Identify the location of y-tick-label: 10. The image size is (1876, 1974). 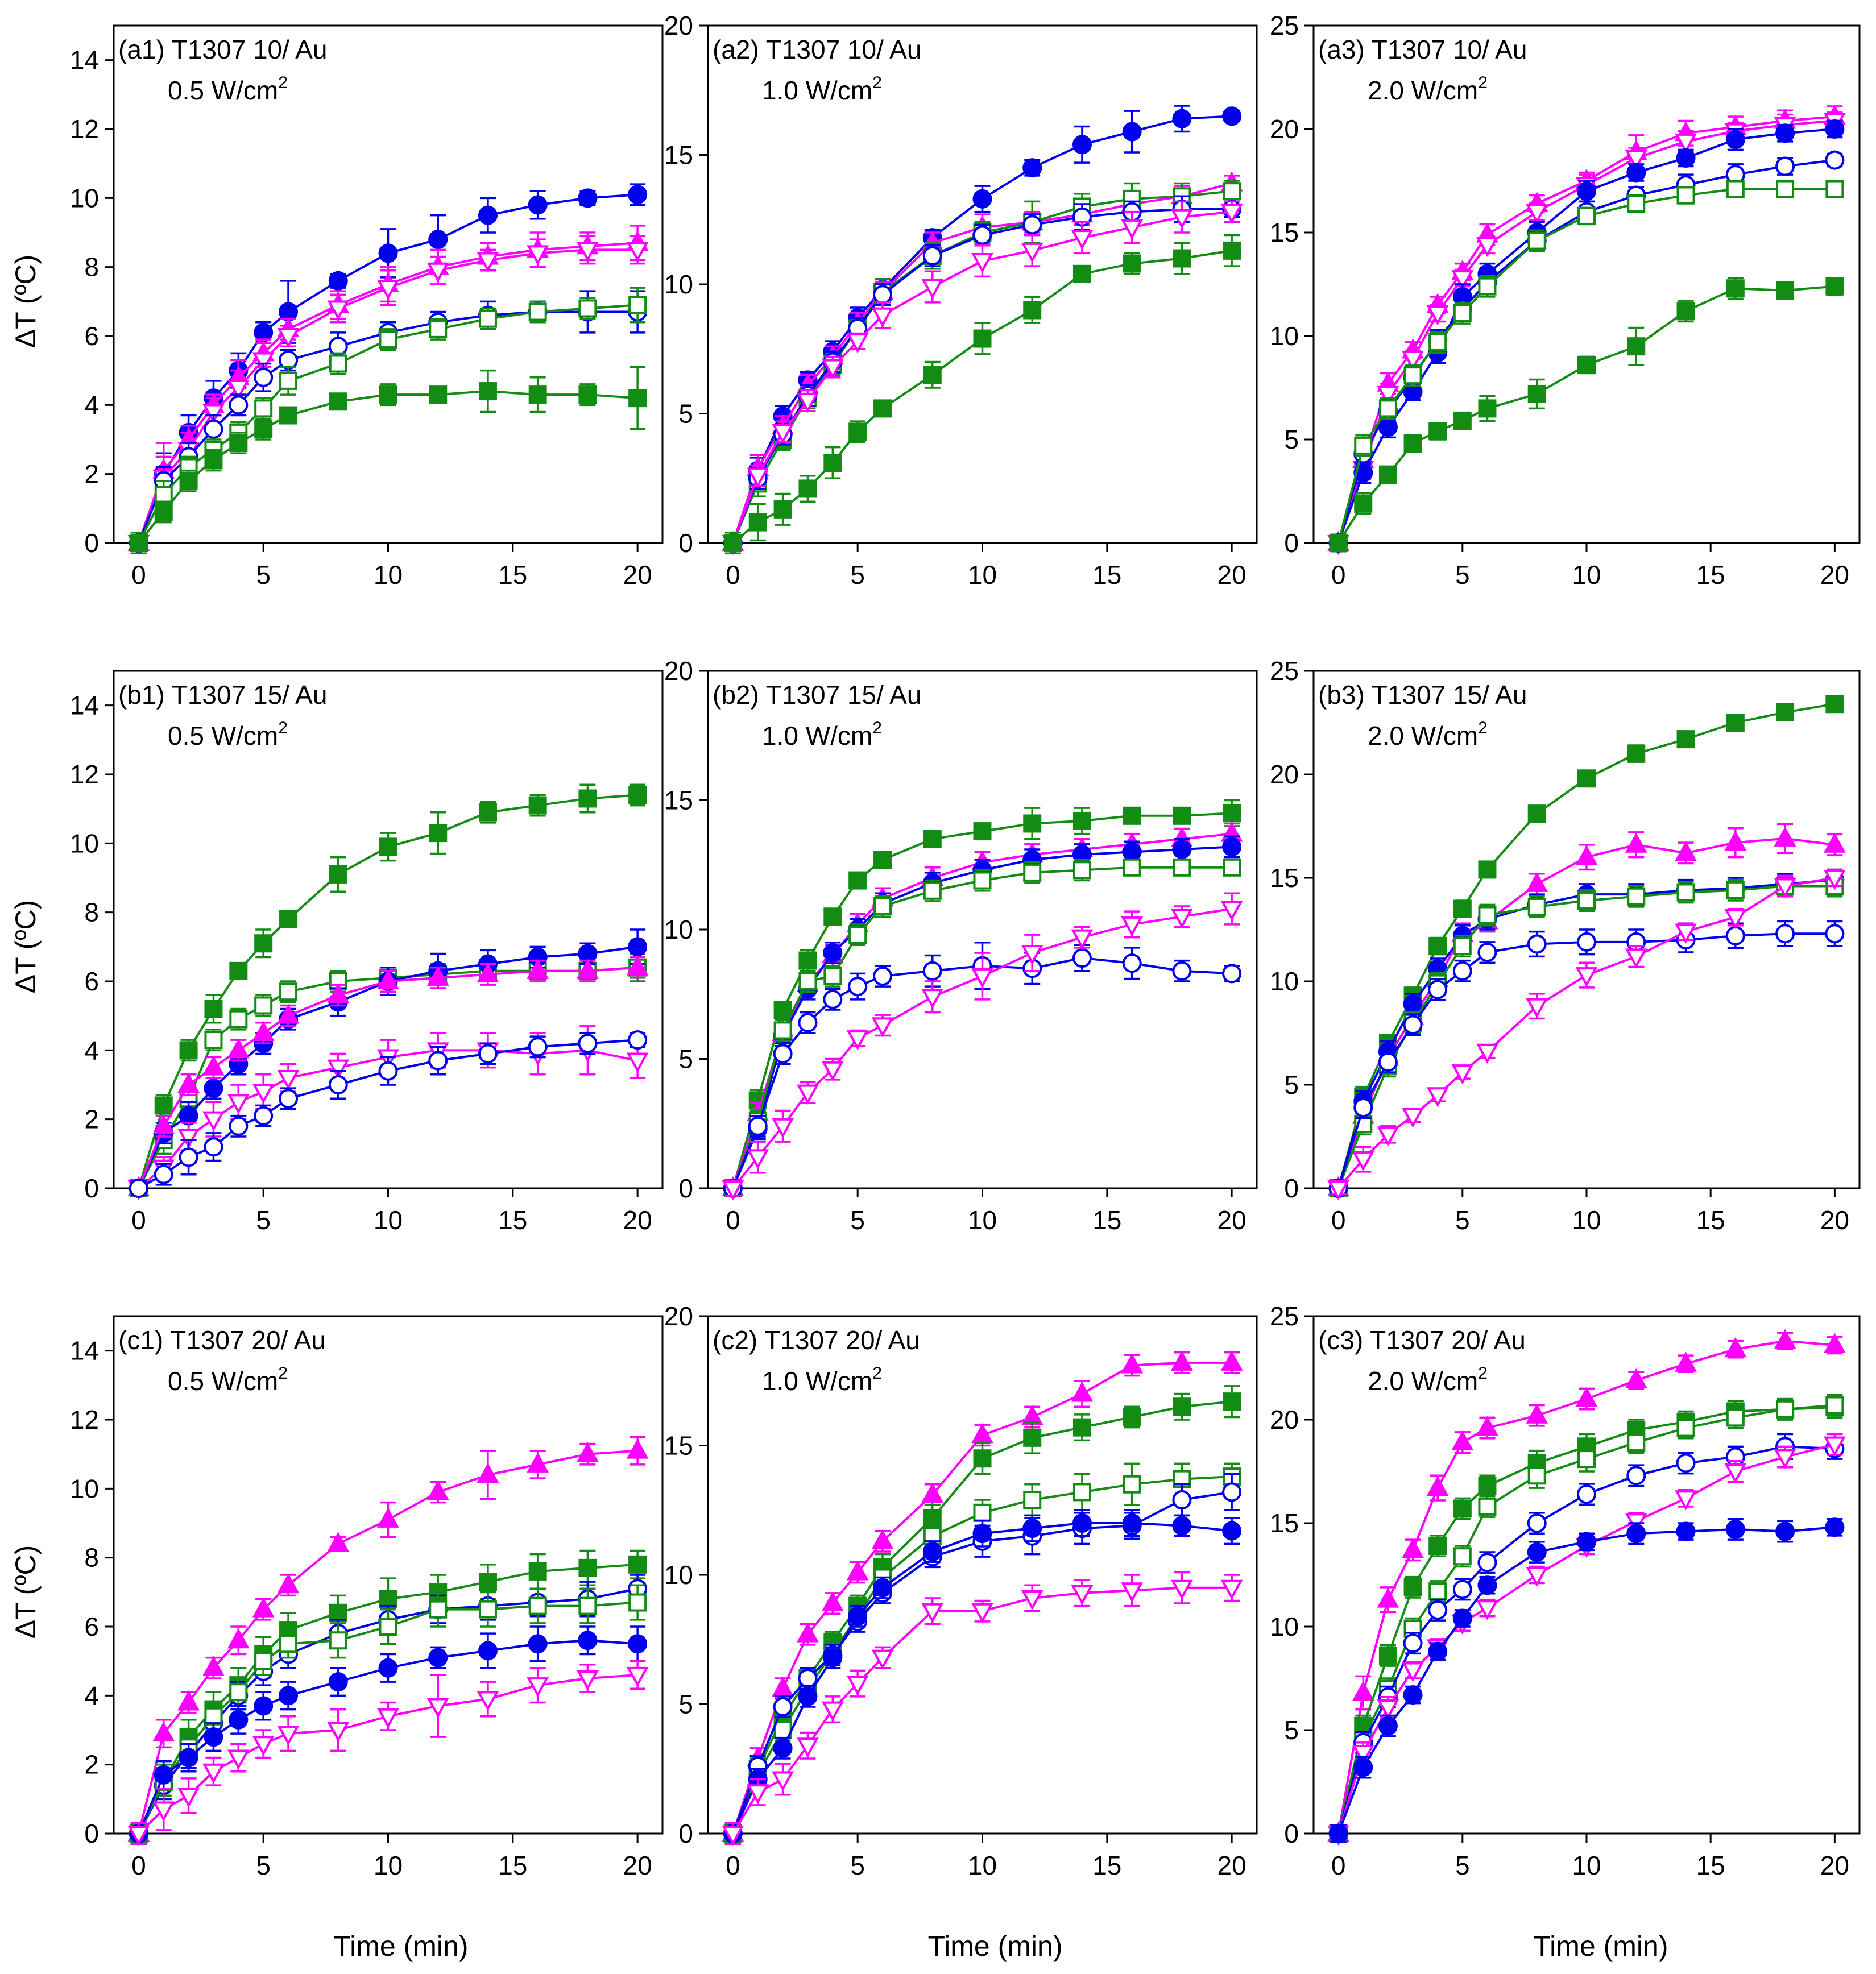
(678, 284).